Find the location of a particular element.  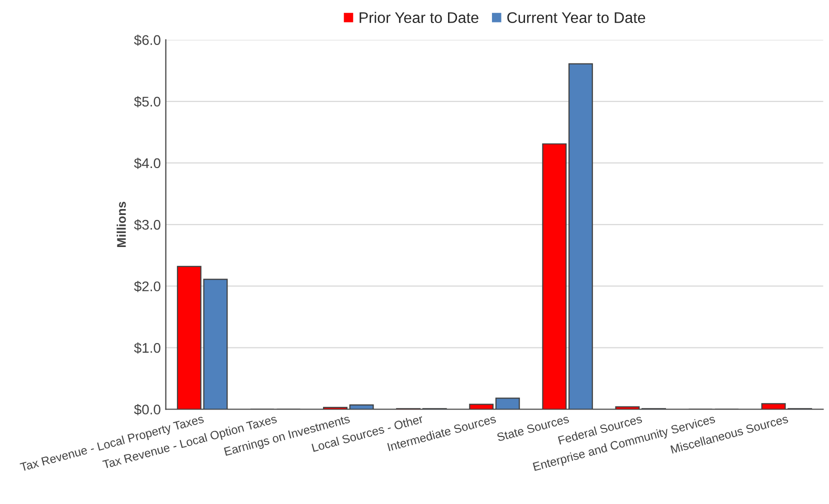

legend-label: Current Year to Date is located at coordinates (576, 18).